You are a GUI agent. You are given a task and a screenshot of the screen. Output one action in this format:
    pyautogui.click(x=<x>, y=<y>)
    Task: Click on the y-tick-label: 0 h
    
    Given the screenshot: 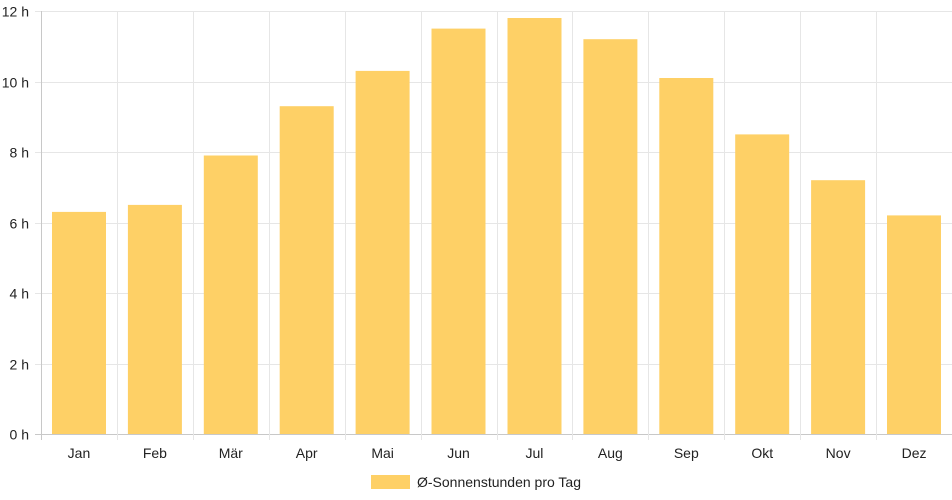 What is the action you would take?
    pyautogui.click(x=19, y=435)
    